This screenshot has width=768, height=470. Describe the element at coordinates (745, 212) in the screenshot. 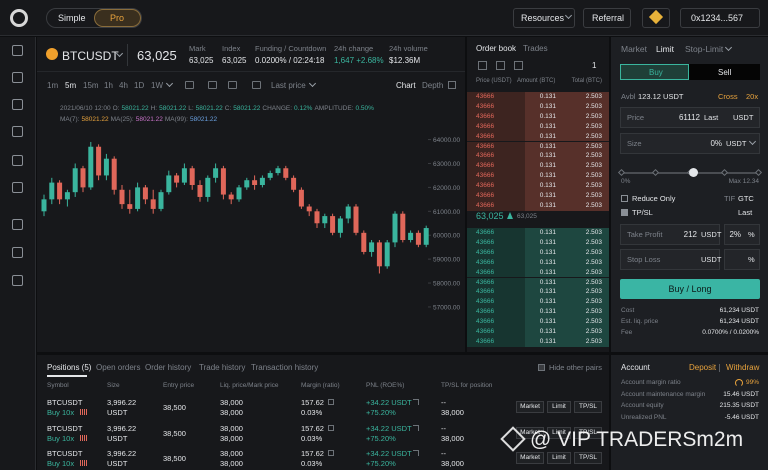

I see `tpsl-trigger: Last` at that location.